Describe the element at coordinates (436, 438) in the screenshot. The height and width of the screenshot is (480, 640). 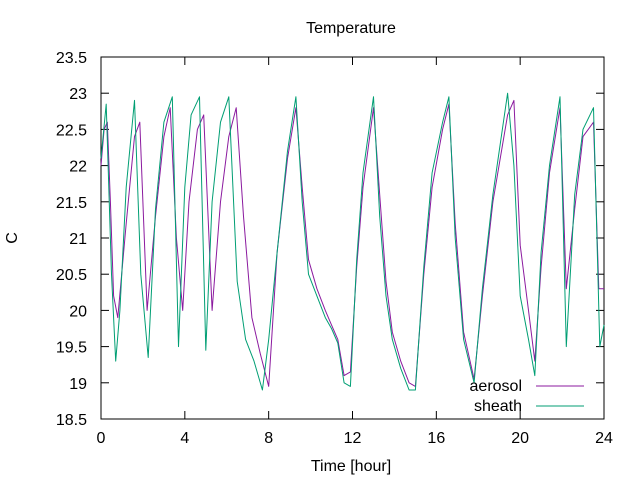
I see `x-tick-label: 16` at that location.